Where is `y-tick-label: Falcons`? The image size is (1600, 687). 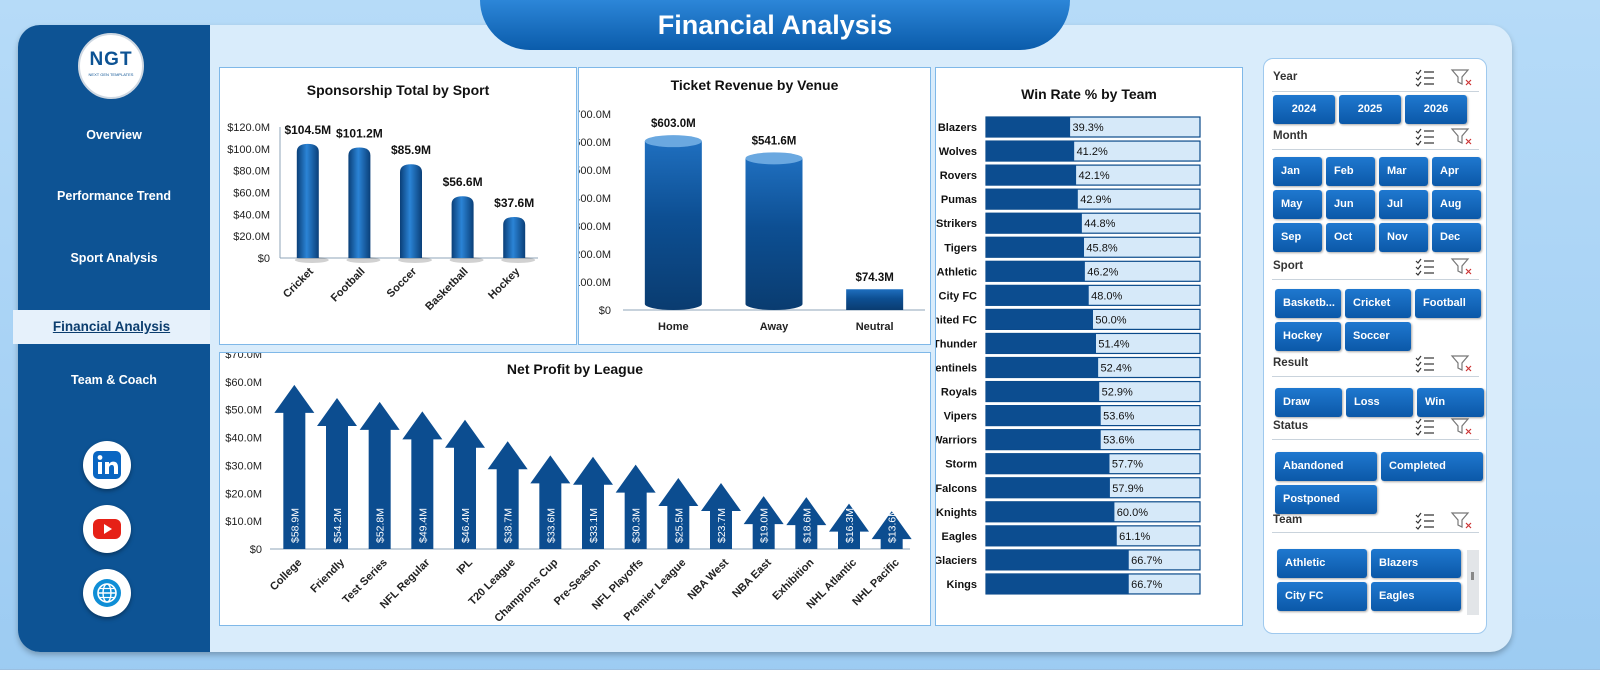
y-tick-label: Falcons is located at coordinates (956, 489).